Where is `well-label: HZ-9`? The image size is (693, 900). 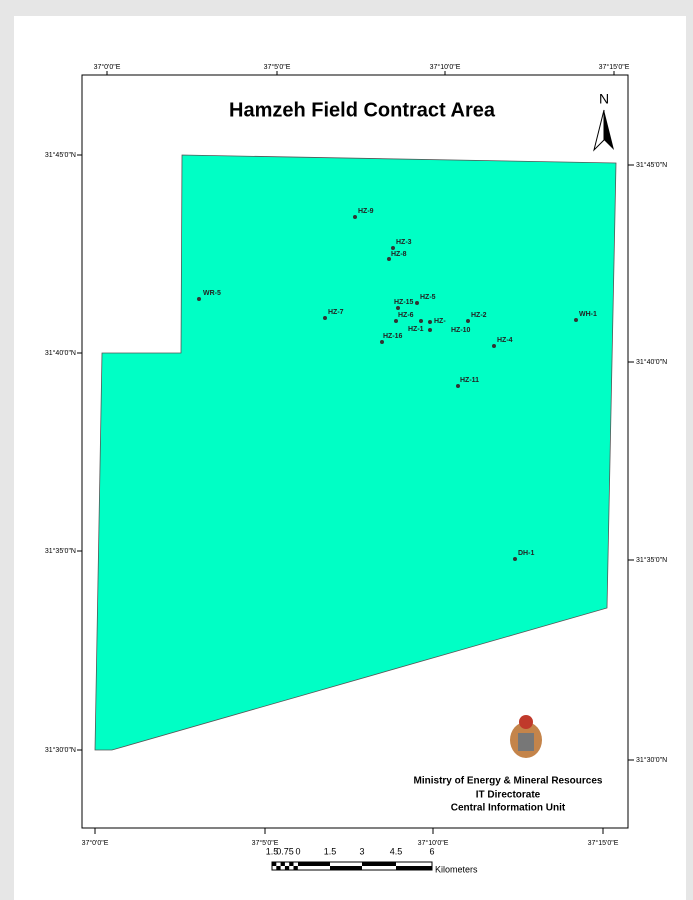
well-label: HZ-9 is located at coordinates (366, 211).